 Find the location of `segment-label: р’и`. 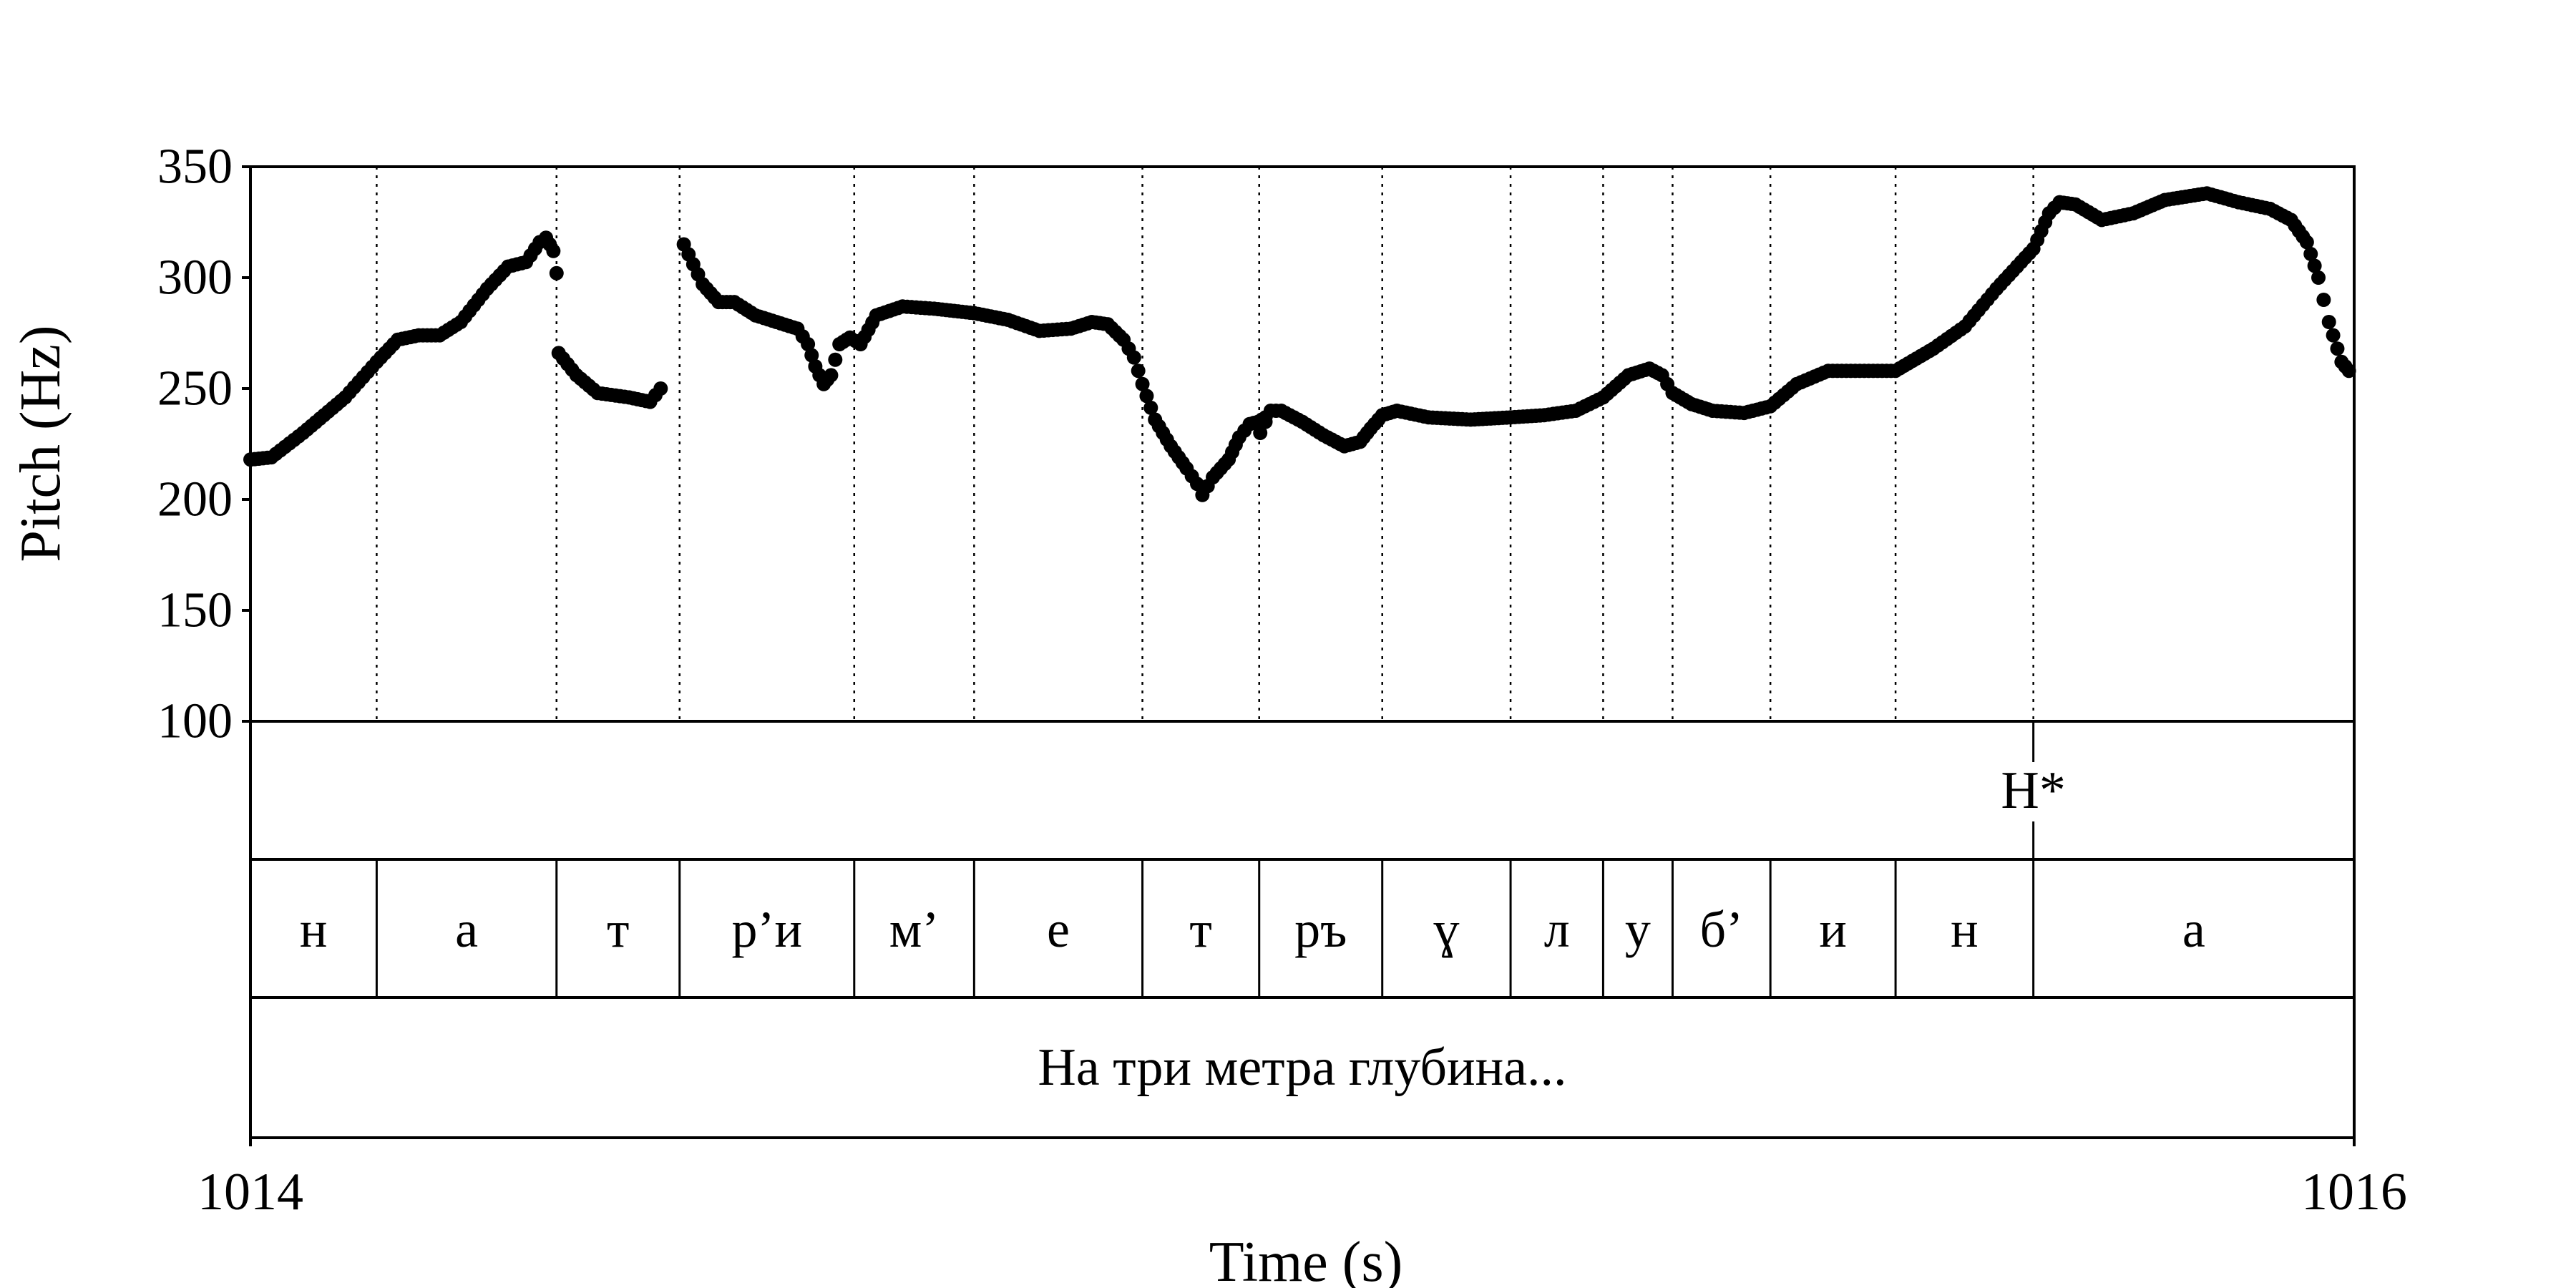

segment-label: р’и is located at coordinates (767, 929).